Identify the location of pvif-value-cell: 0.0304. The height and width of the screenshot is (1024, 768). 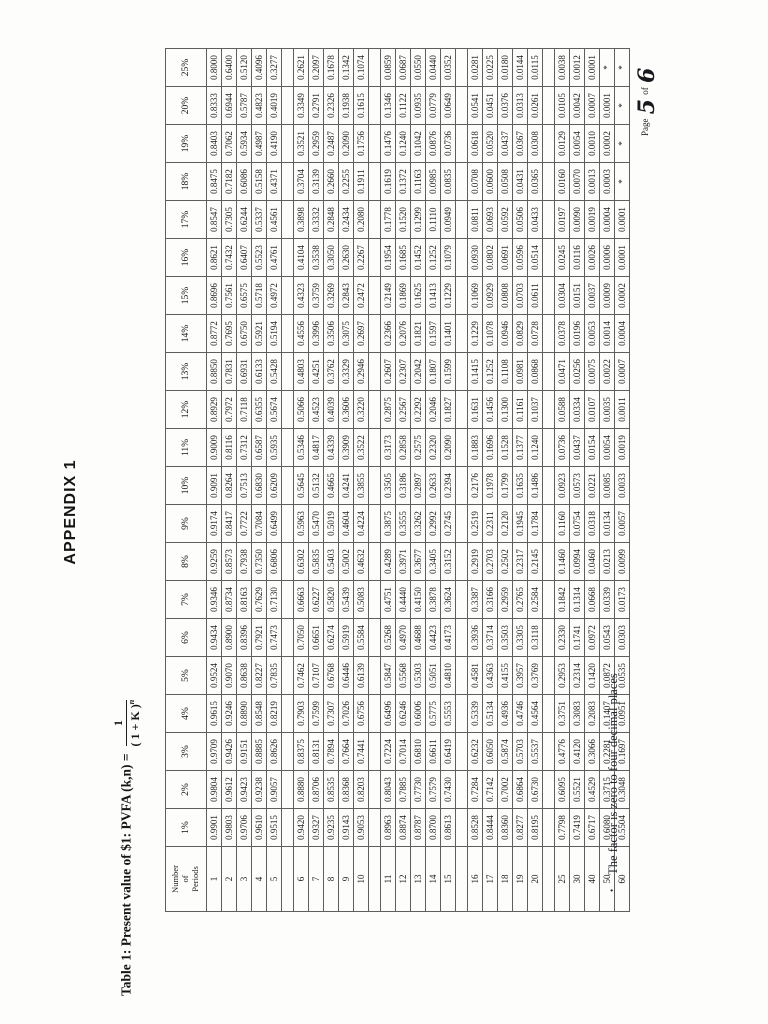
(562, 295).